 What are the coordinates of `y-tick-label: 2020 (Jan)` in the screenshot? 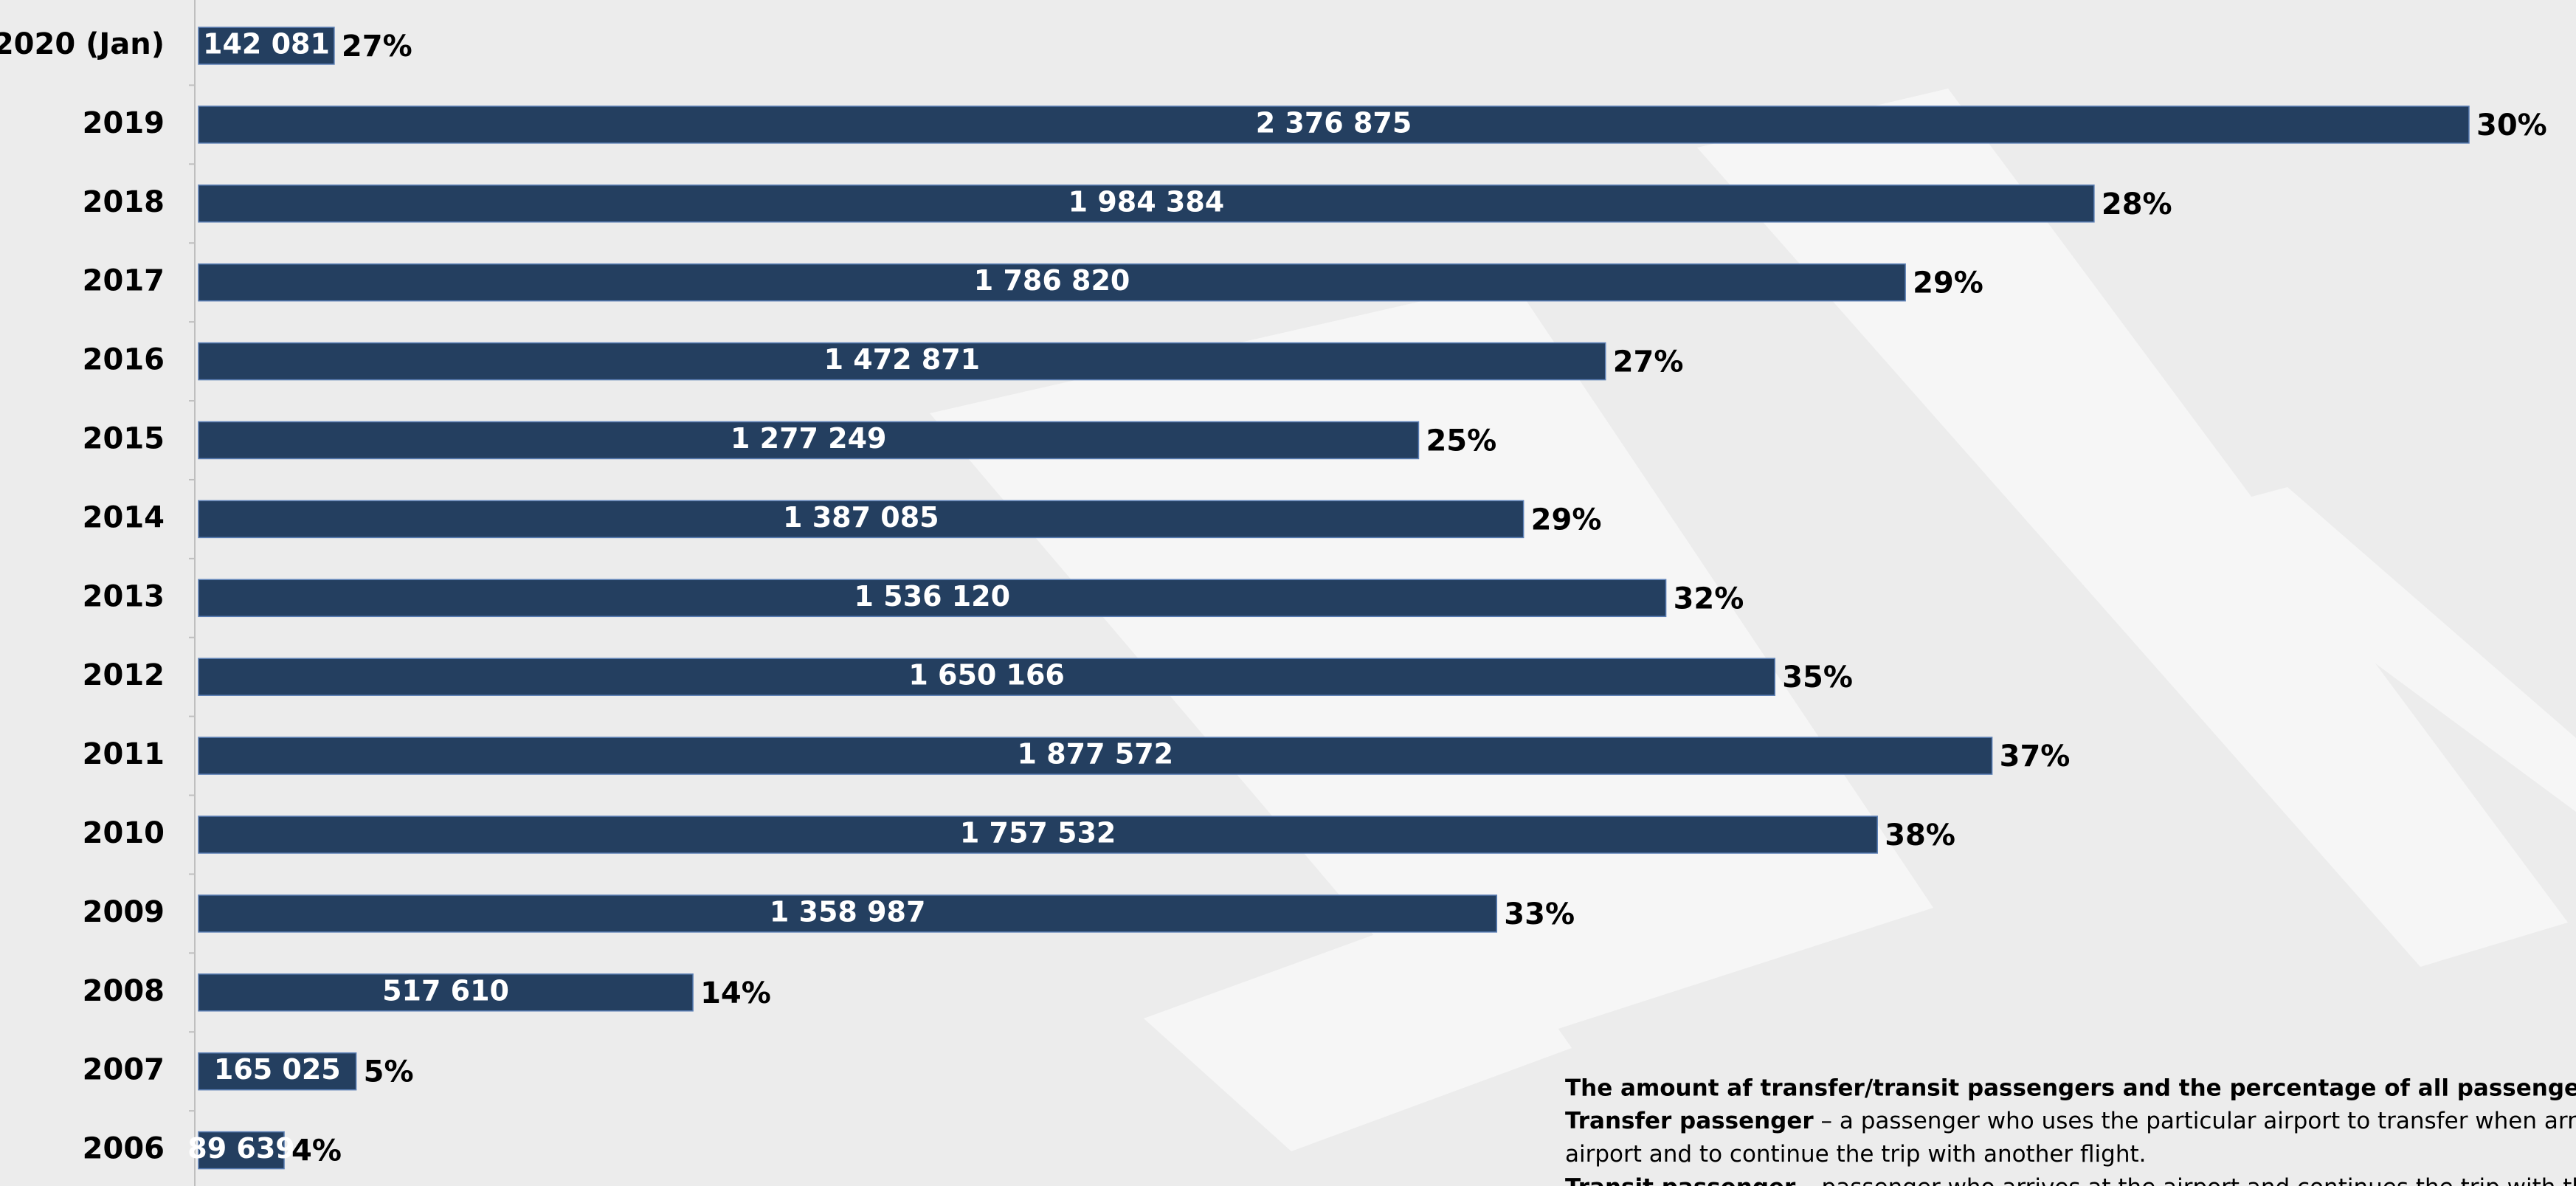 It's located at (83, 44).